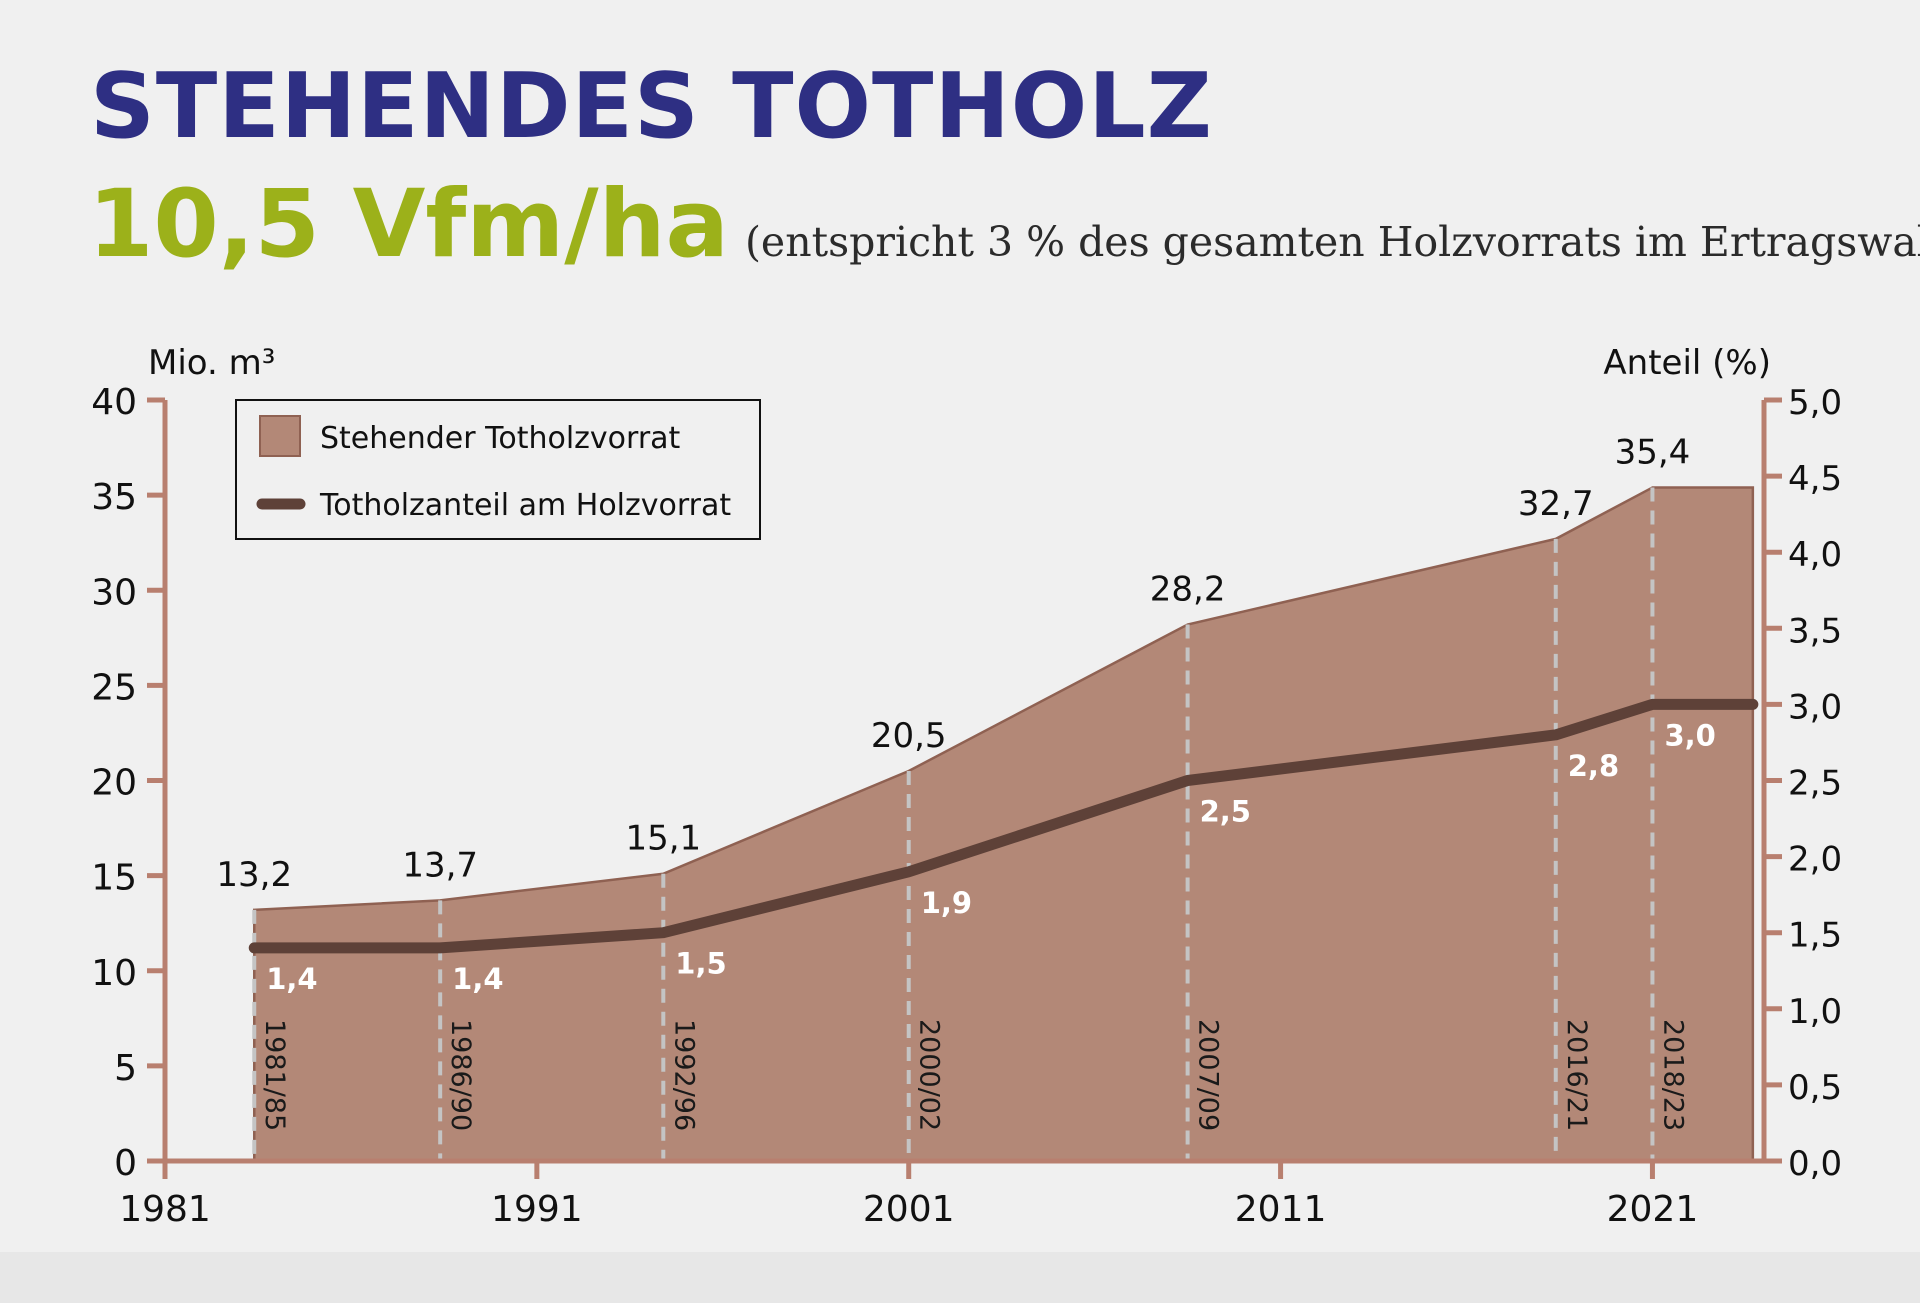 This screenshot has height=1303, width=1920. I want to click on right-tick-label: 5,0, so click(1815, 403).